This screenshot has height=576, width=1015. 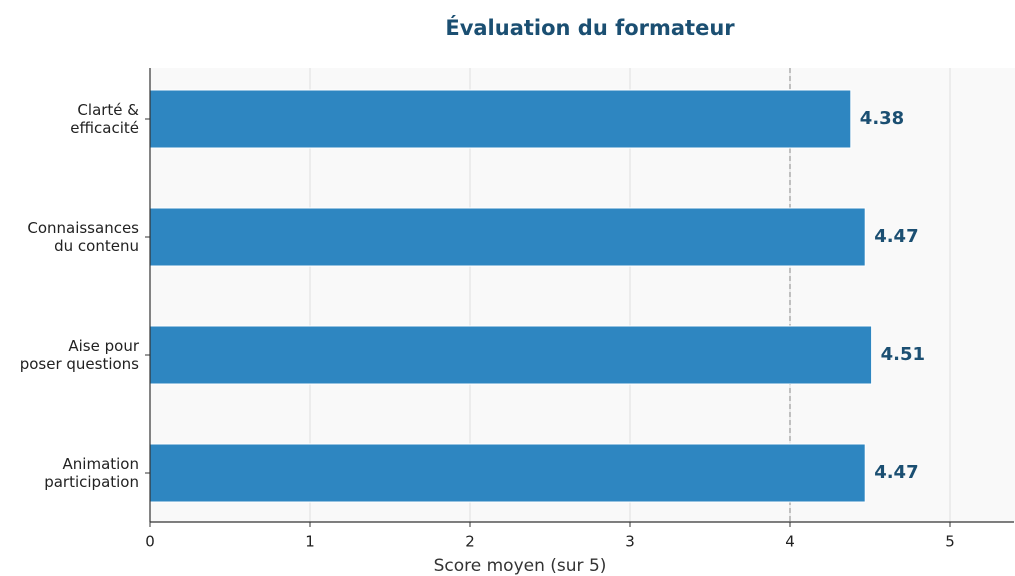 What do you see at coordinates (520, 566) in the screenshot?
I see `x-axis-label: Score moyen (sur 5)` at bounding box center [520, 566].